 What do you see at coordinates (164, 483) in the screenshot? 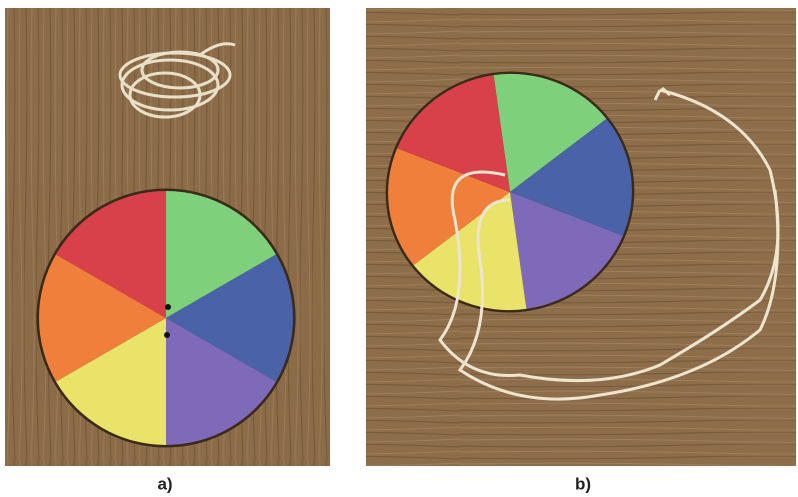
I see `panel-label: a)` at bounding box center [164, 483].